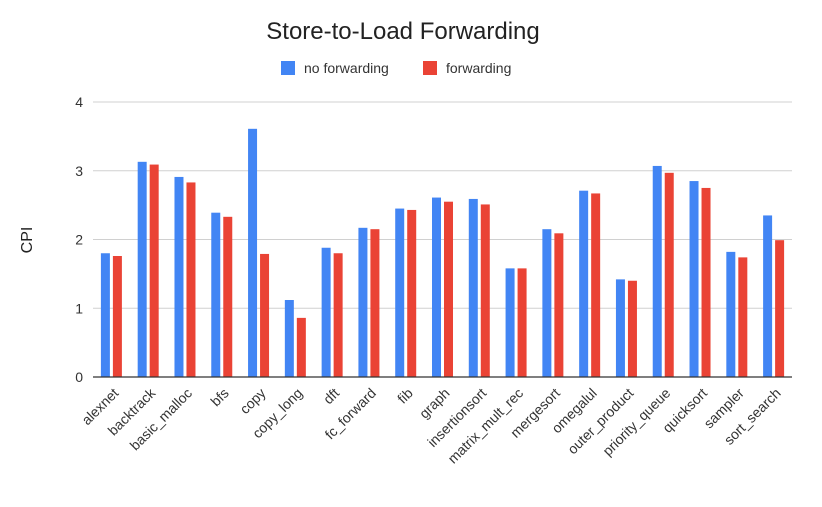 The width and height of the screenshot is (822, 507). Describe the element at coordinates (584, 283) in the screenshot. I see `bar-no-forwarding-omegalul` at that location.